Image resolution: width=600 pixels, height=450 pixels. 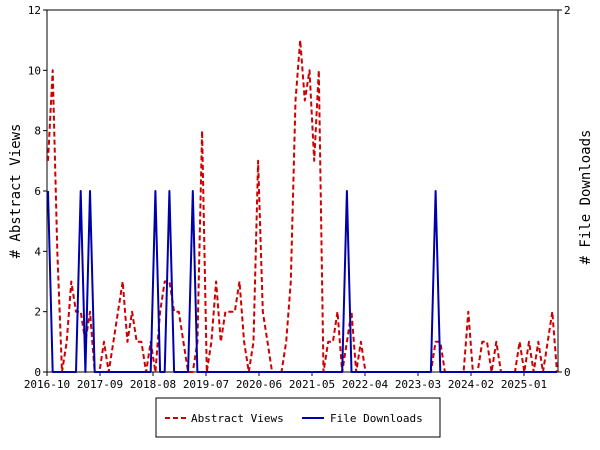 What do you see at coordinates (418, 384) in the screenshot?
I see `x-tick-label: 2023-03` at bounding box center [418, 384].